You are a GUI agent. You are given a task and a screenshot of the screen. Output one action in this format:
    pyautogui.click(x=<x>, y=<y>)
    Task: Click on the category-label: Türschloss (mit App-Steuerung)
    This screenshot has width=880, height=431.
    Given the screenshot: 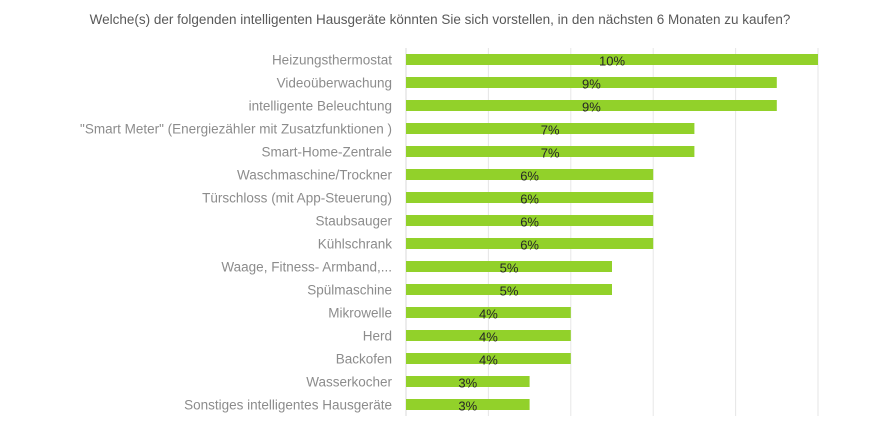 What is the action you would take?
    pyautogui.click(x=297, y=198)
    